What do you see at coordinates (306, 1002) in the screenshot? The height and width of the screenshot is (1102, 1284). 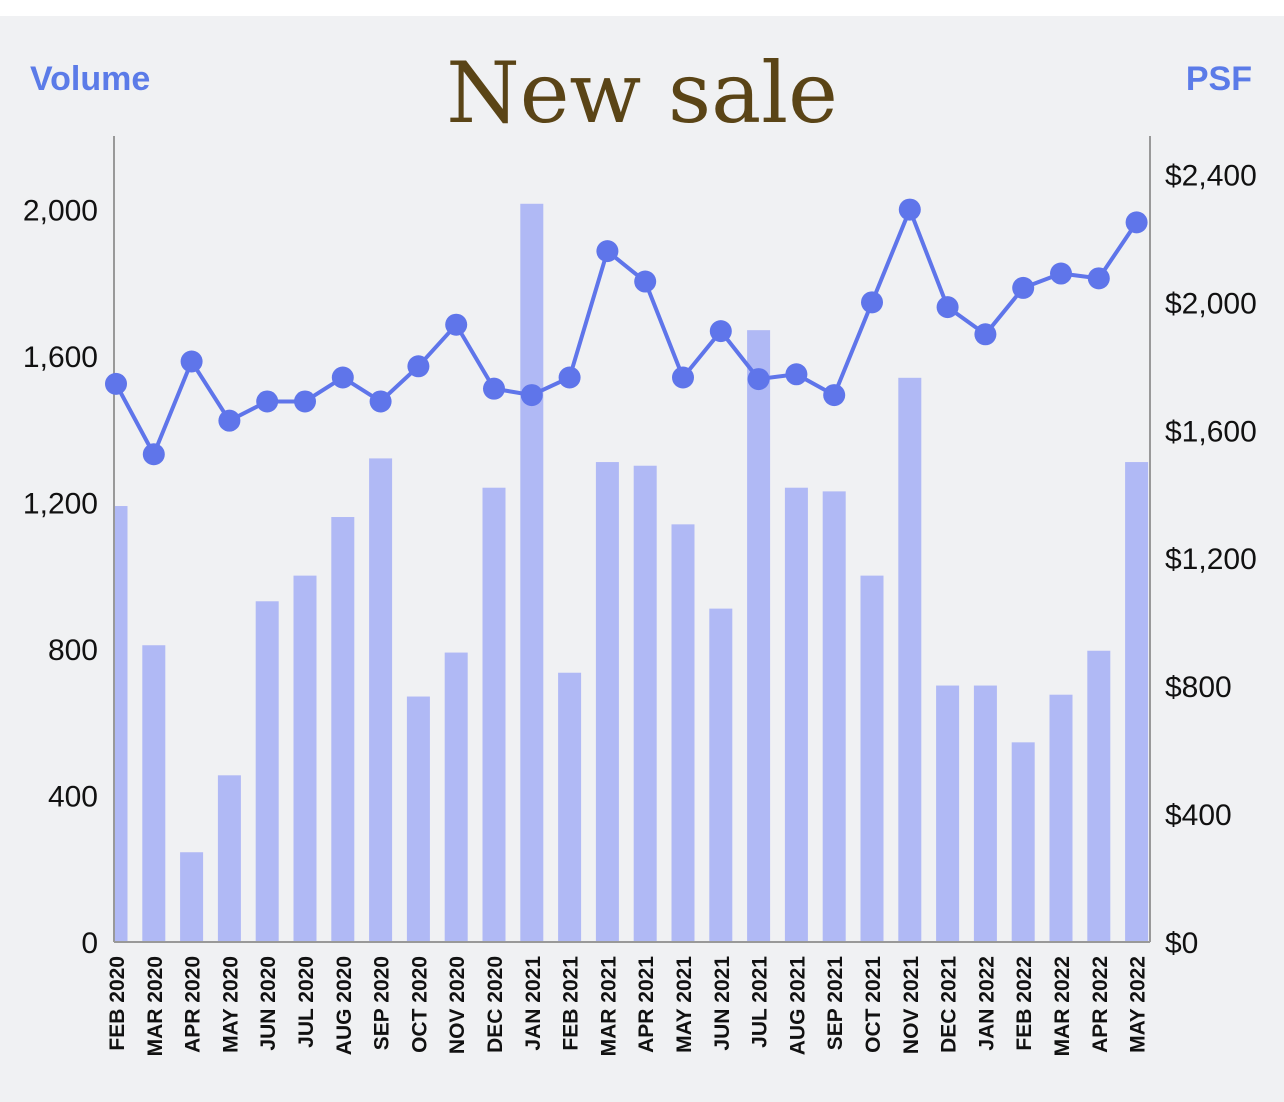 I see `x-tick-label: JUL 2020` at bounding box center [306, 1002].